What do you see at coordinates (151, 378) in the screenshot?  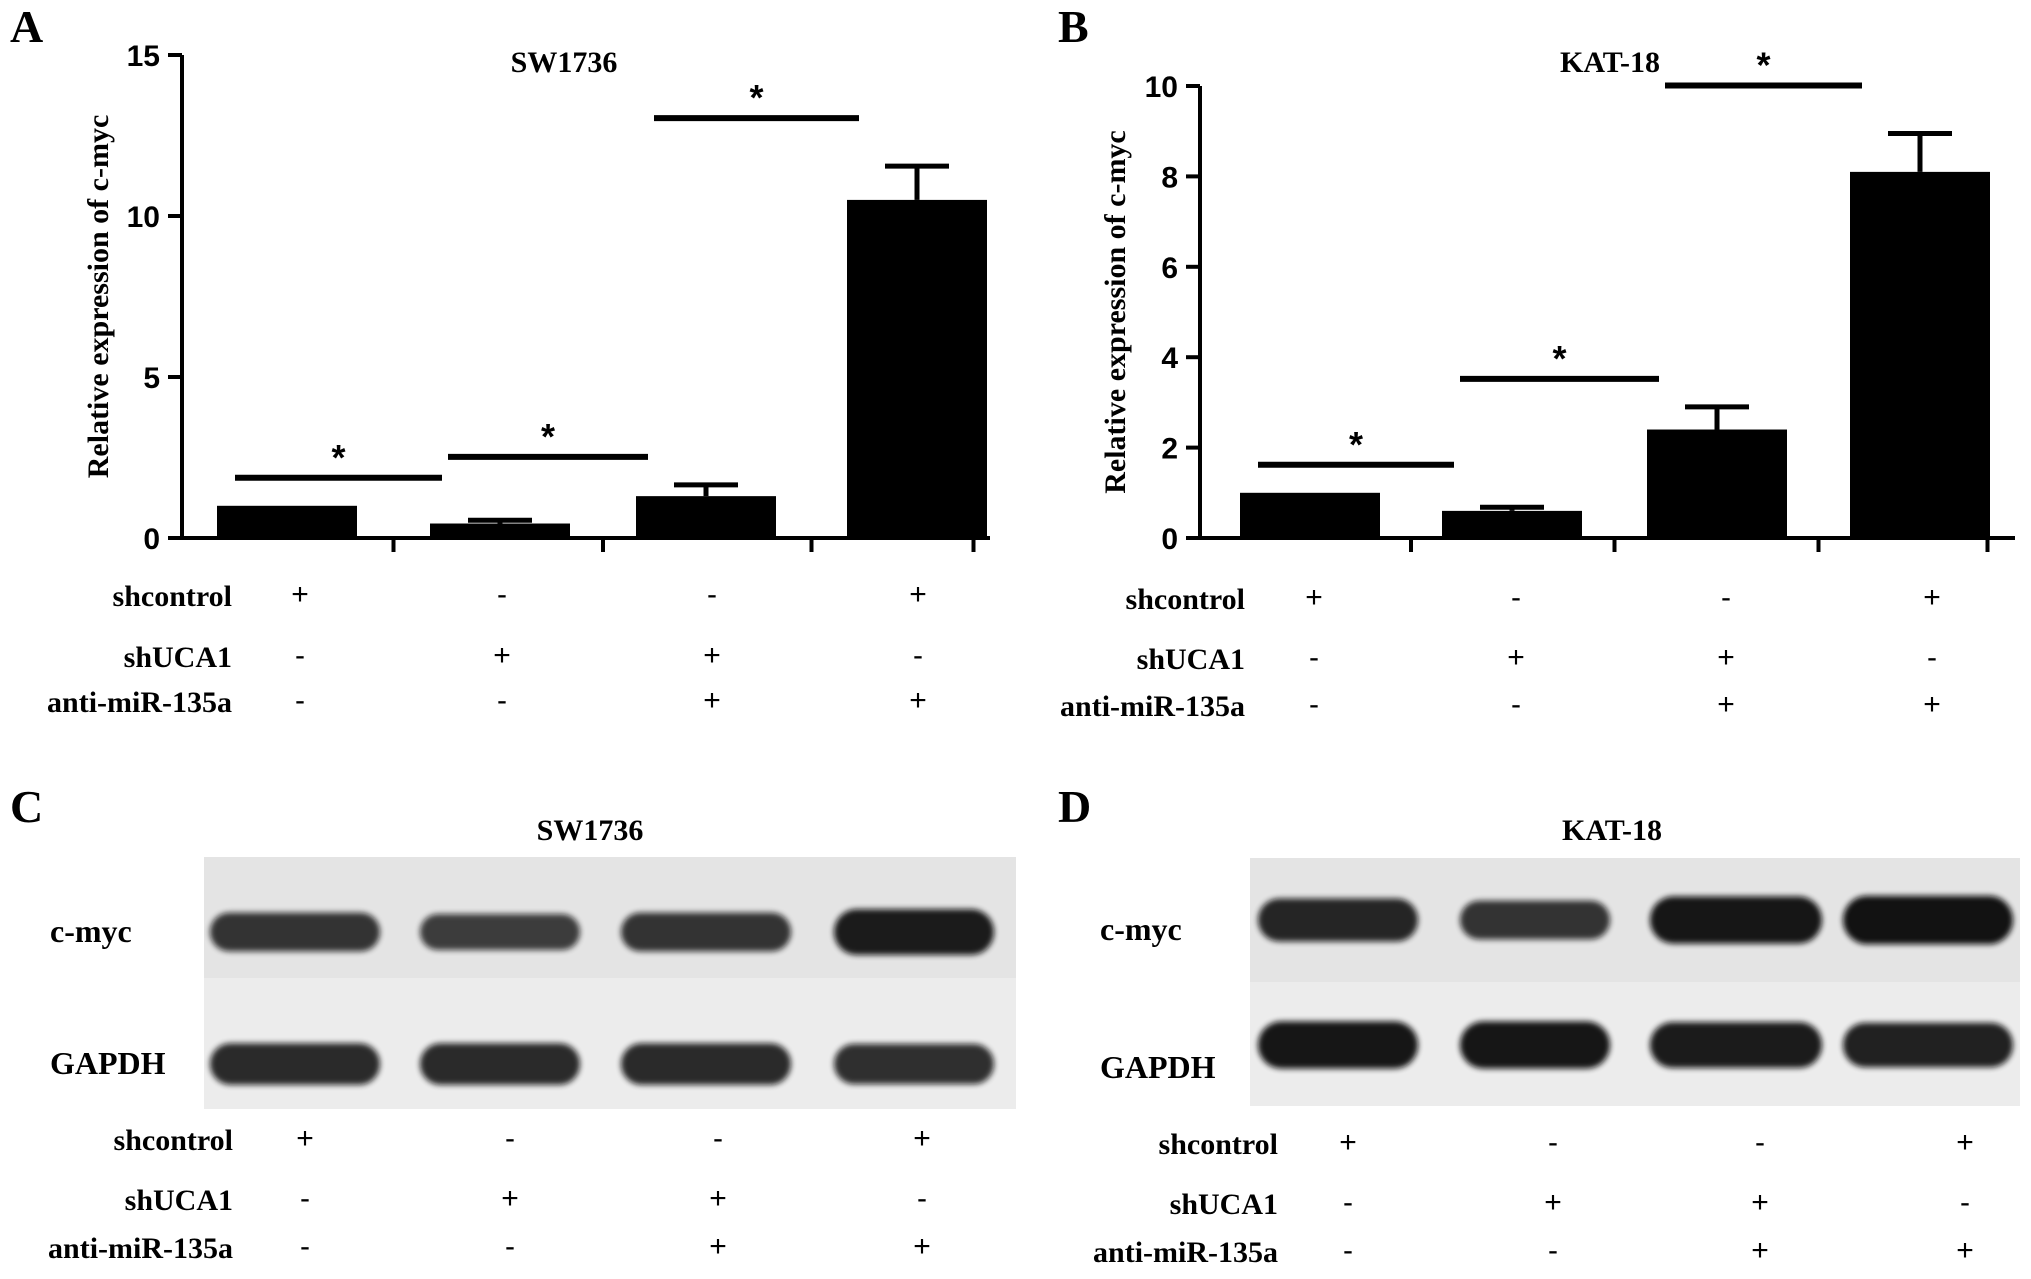 I see `y-tick-label: 5` at bounding box center [151, 378].